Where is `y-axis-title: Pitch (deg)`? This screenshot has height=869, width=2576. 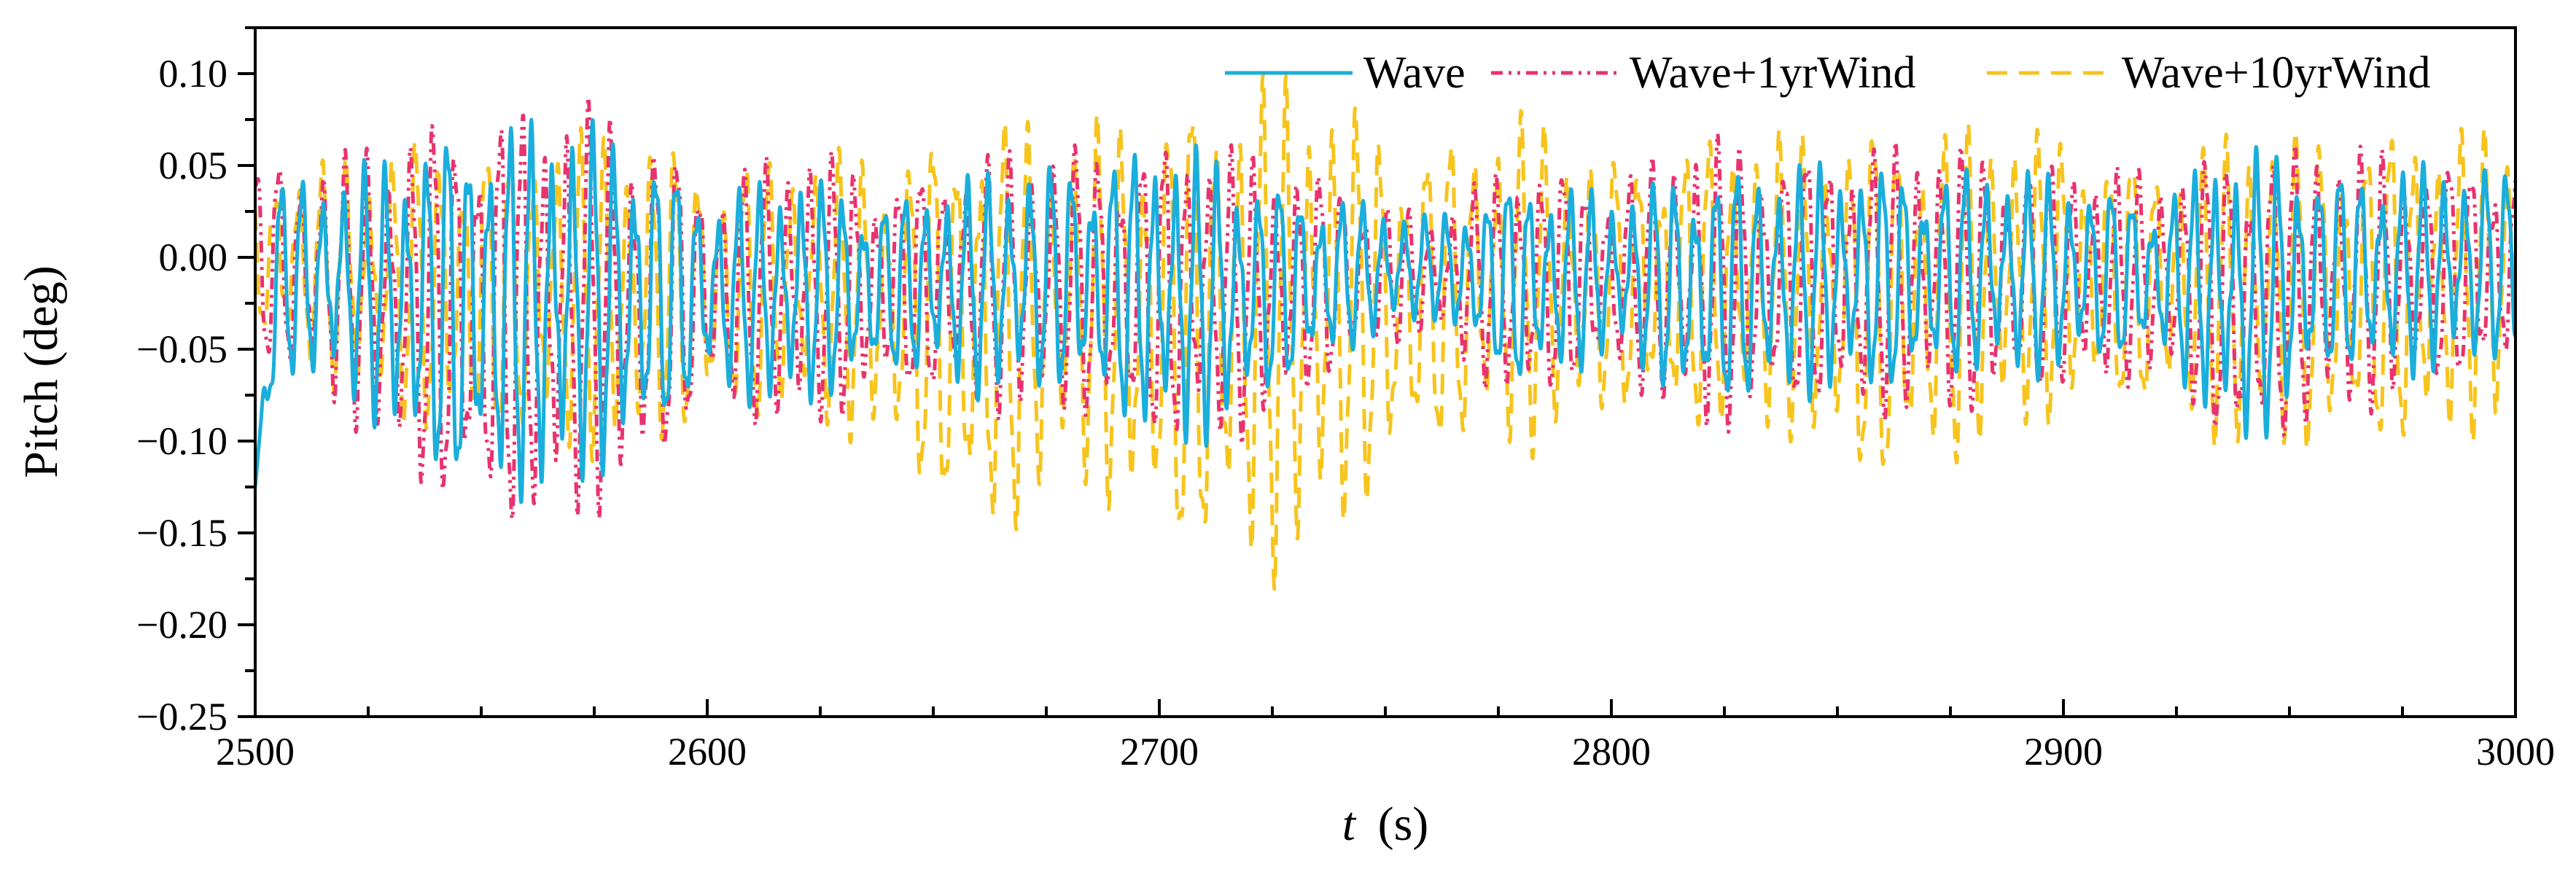
y-axis-title: Pitch (deg) is located at coordinates (41, 371).